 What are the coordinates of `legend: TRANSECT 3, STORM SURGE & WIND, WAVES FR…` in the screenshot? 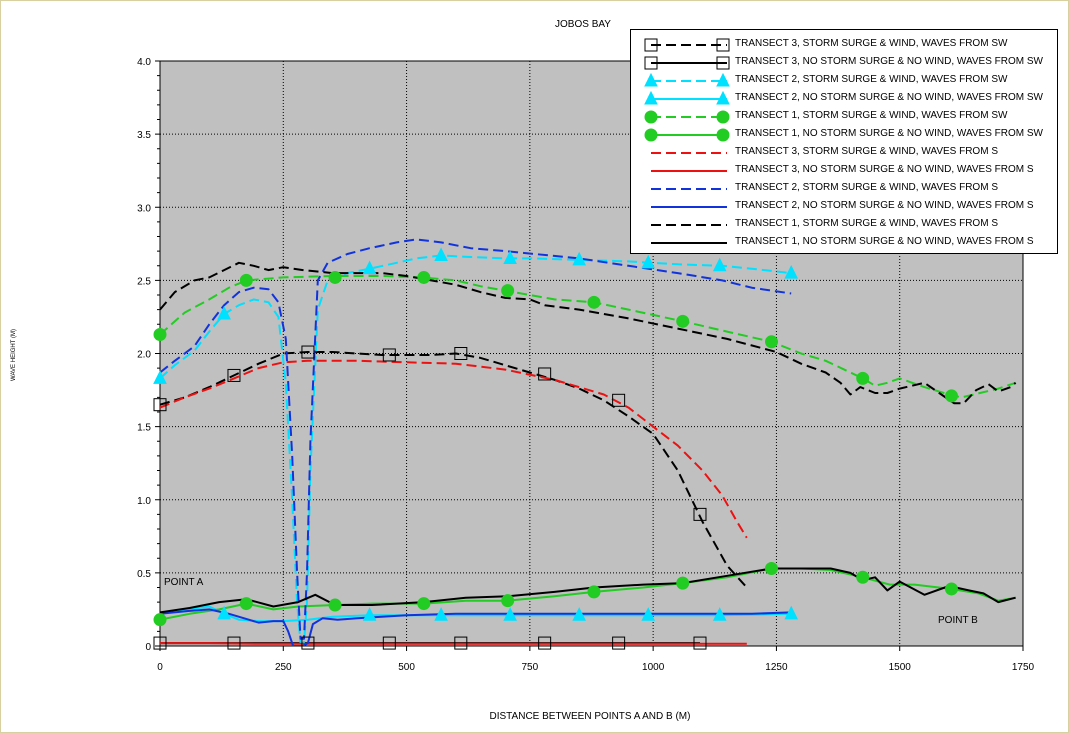 It's located at (844, 141).